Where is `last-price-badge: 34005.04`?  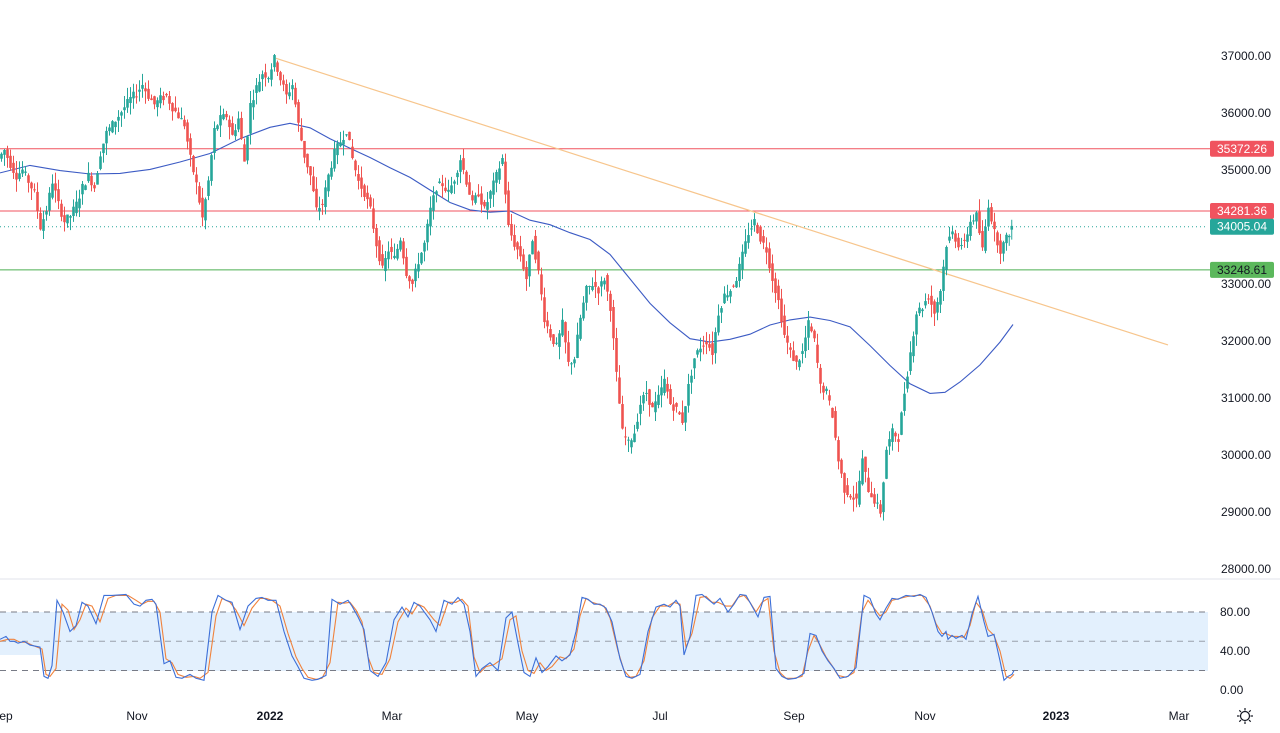 last-price-badge: 34005.04 is located at coordinates (1242, 226).